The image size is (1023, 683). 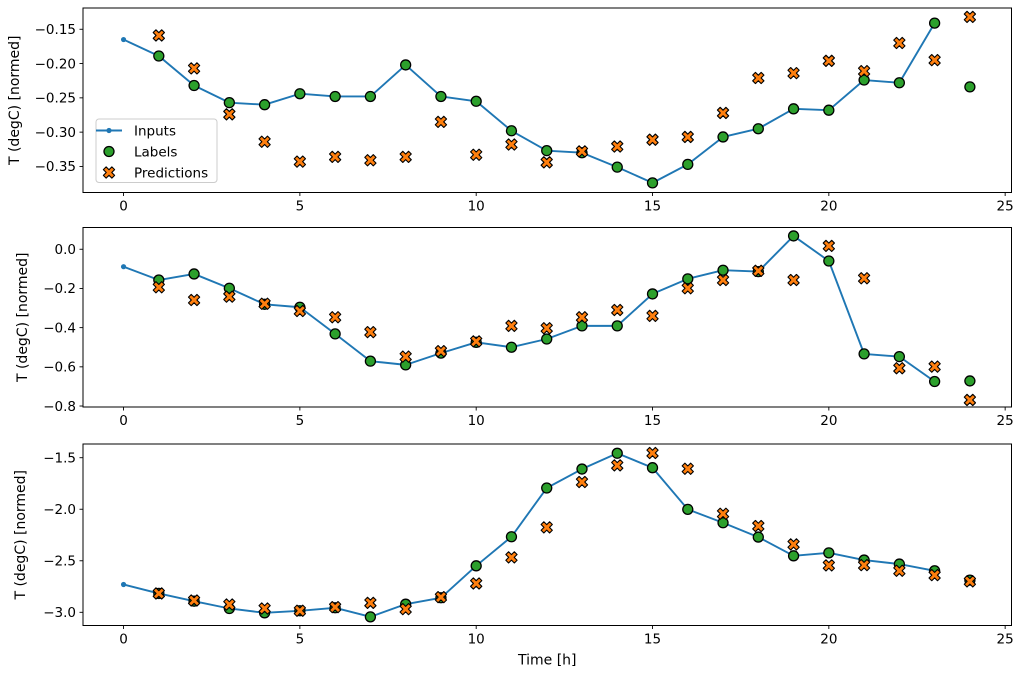 I want to click on y-axis-ticks: 0.0 −0.2 −0.4 −0.6 −0.8, so click(x=63, y=328).